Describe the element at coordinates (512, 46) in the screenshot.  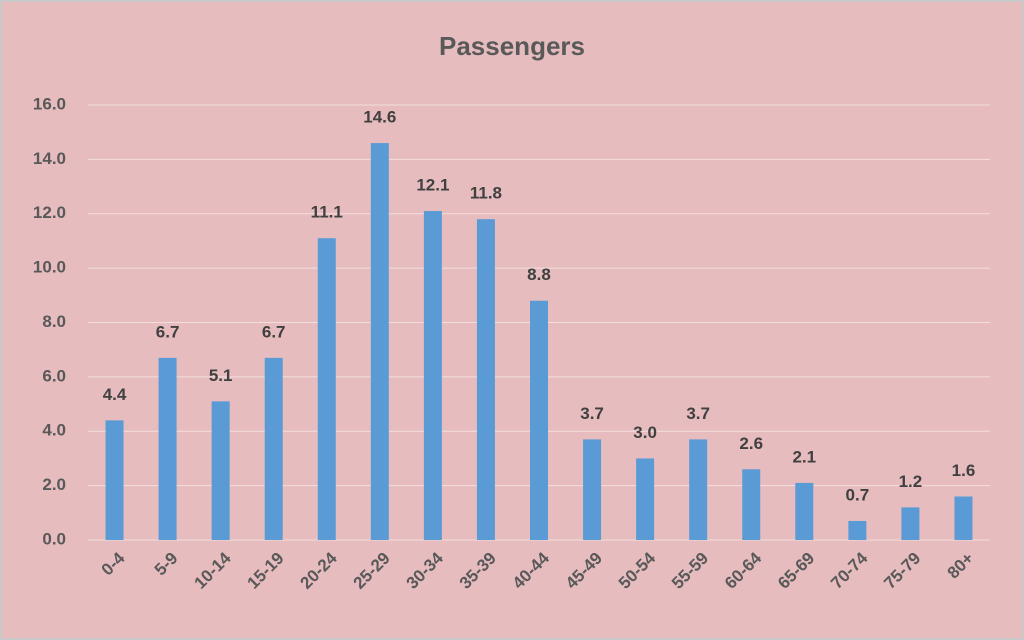
I see `chart-title: Passengers` at that location.